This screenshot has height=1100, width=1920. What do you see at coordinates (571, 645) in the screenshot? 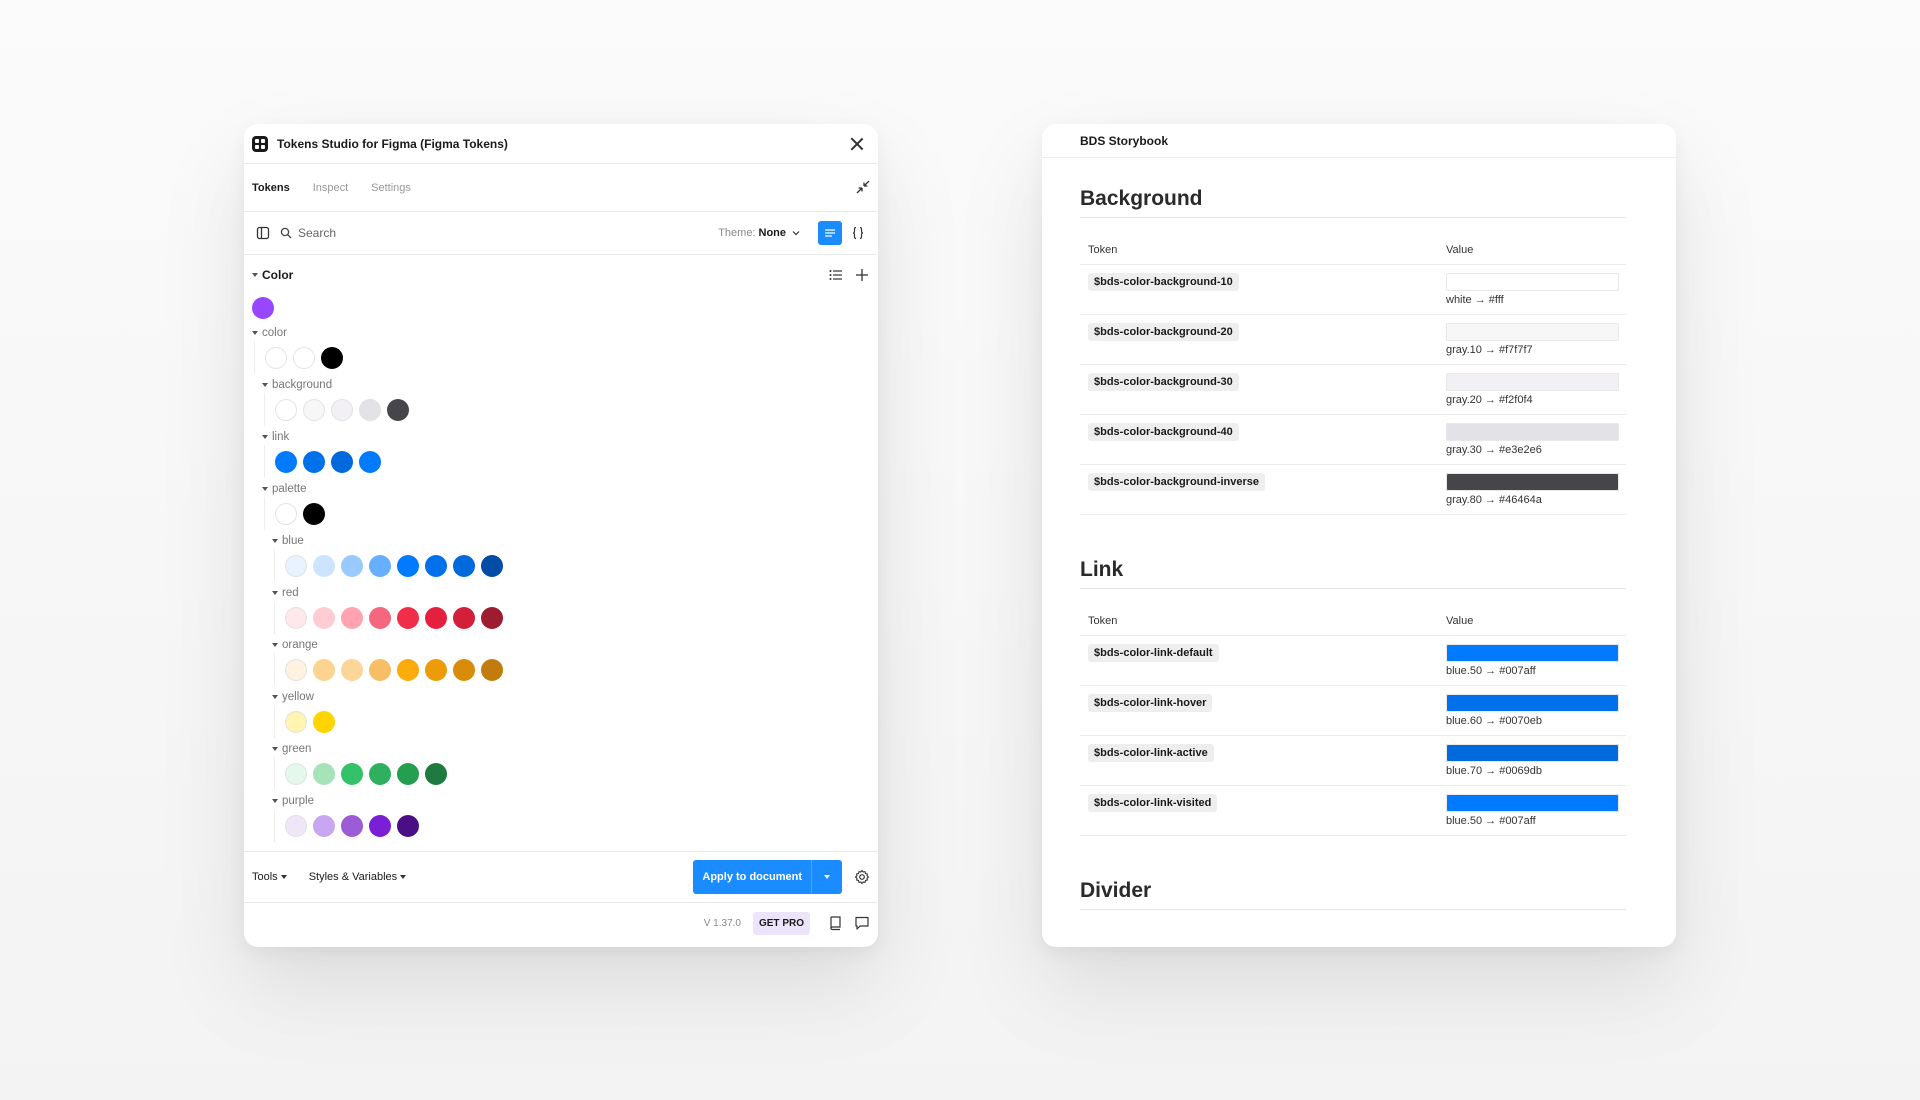
I see `subgroup-header-orange: orange` at bounding box center [571, 645].